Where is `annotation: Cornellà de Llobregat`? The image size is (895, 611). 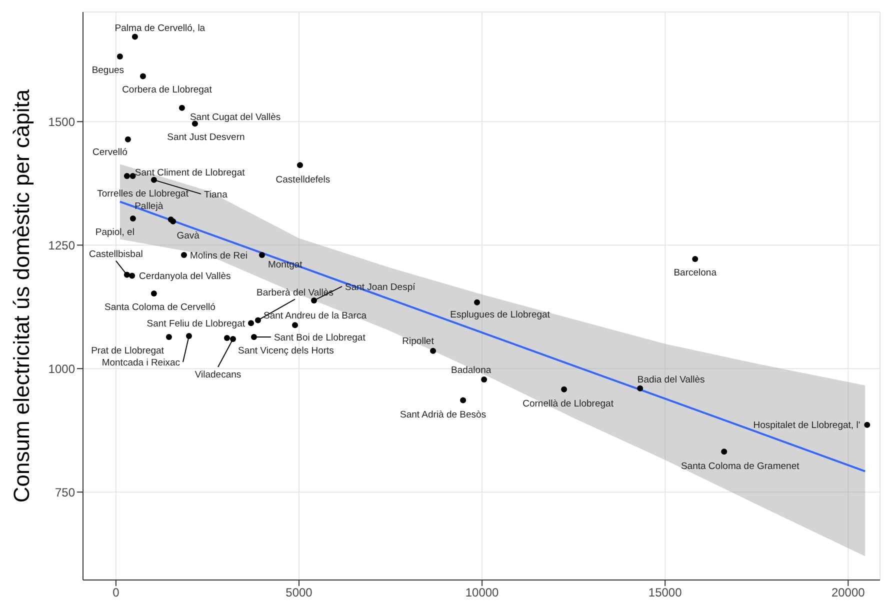
annotation: Cornellà de Llobregat is located at coordinates (568, 404).